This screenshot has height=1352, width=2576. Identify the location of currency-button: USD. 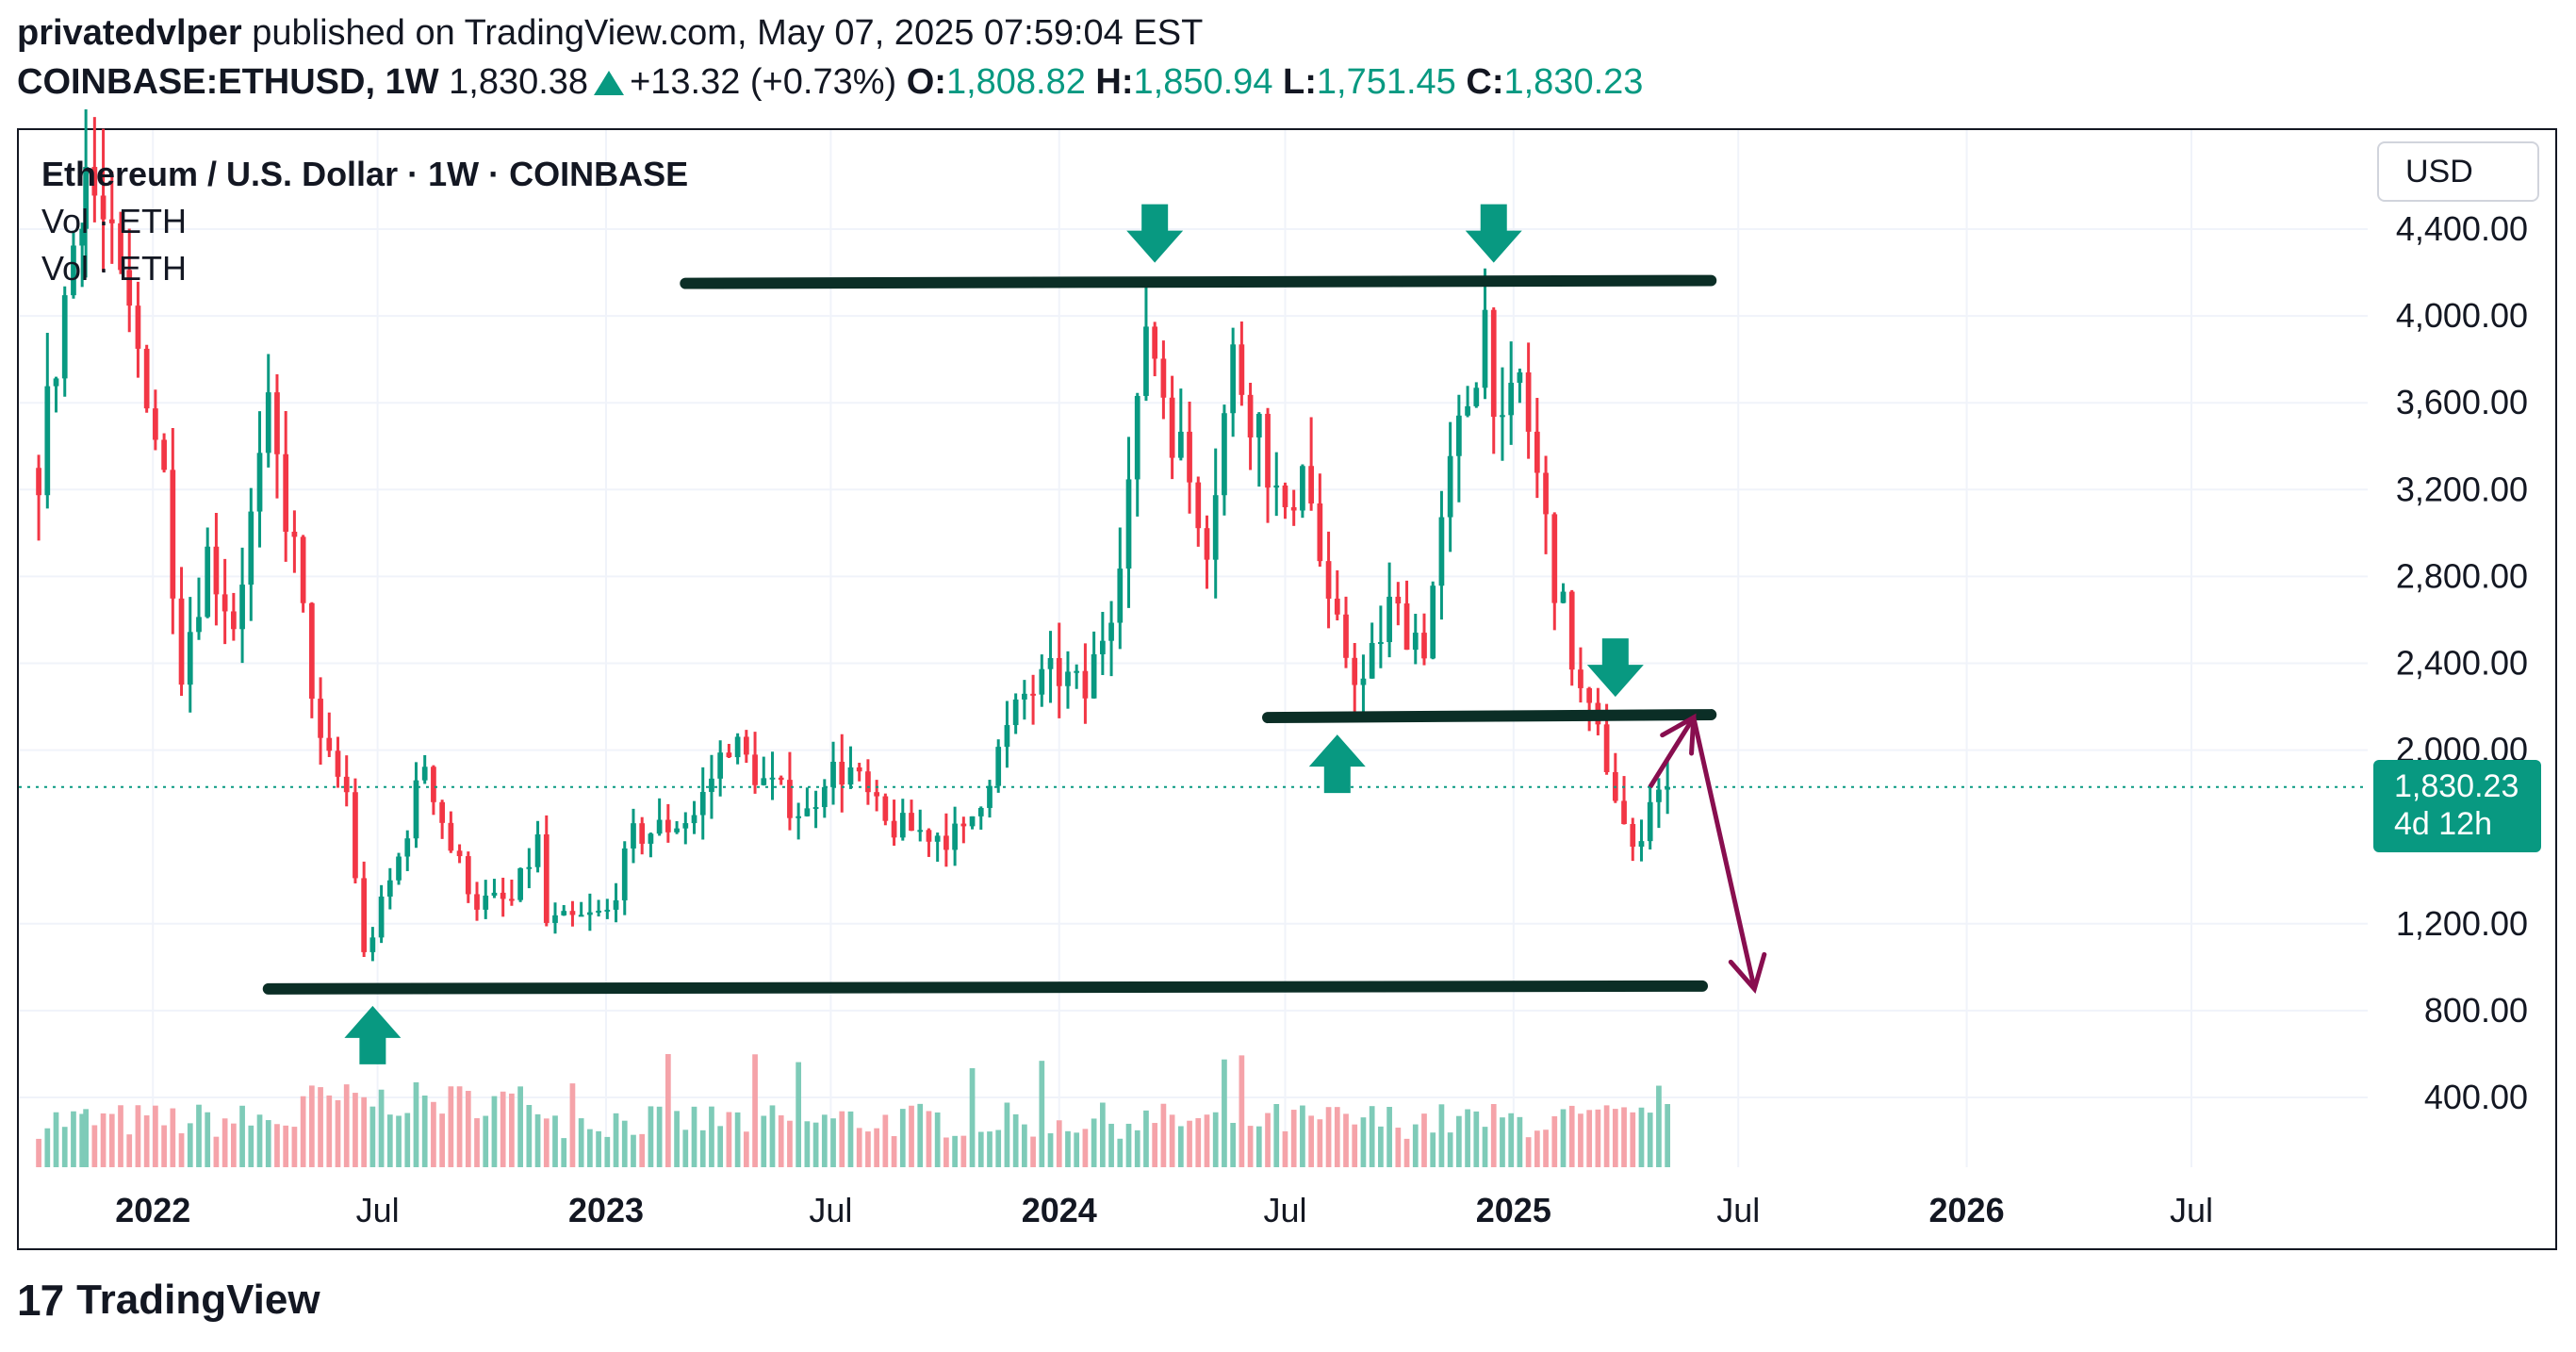
(2458, 171).